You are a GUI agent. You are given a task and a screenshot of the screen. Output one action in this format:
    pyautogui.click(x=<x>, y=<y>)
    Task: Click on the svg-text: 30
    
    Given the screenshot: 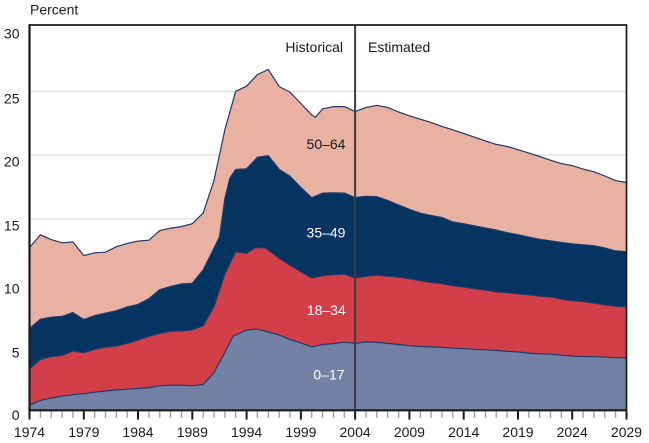 What is the action you would take?
    pyautogui.click(x=12, y=33)
    